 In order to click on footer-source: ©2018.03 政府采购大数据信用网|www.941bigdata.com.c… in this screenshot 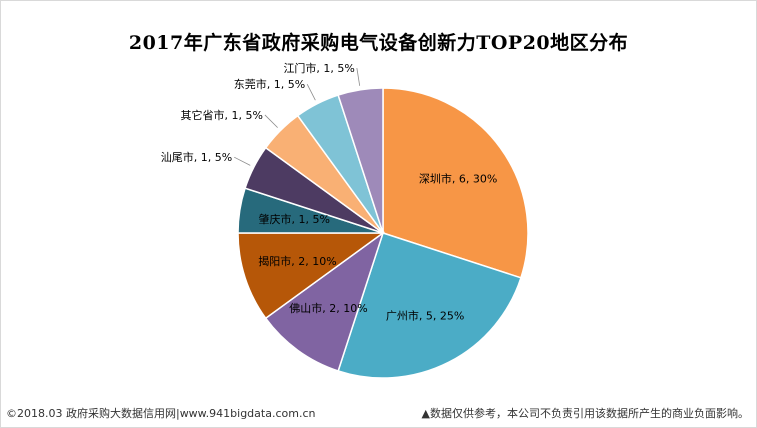, I will do `click(161, 413)`.